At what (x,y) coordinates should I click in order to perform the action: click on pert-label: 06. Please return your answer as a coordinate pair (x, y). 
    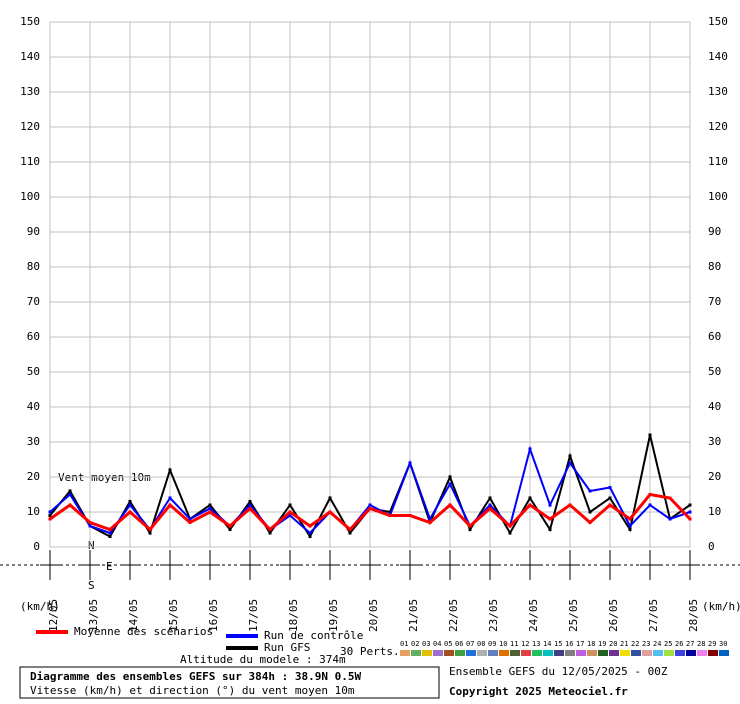
    Looking at the image, I should click on (459, 644).